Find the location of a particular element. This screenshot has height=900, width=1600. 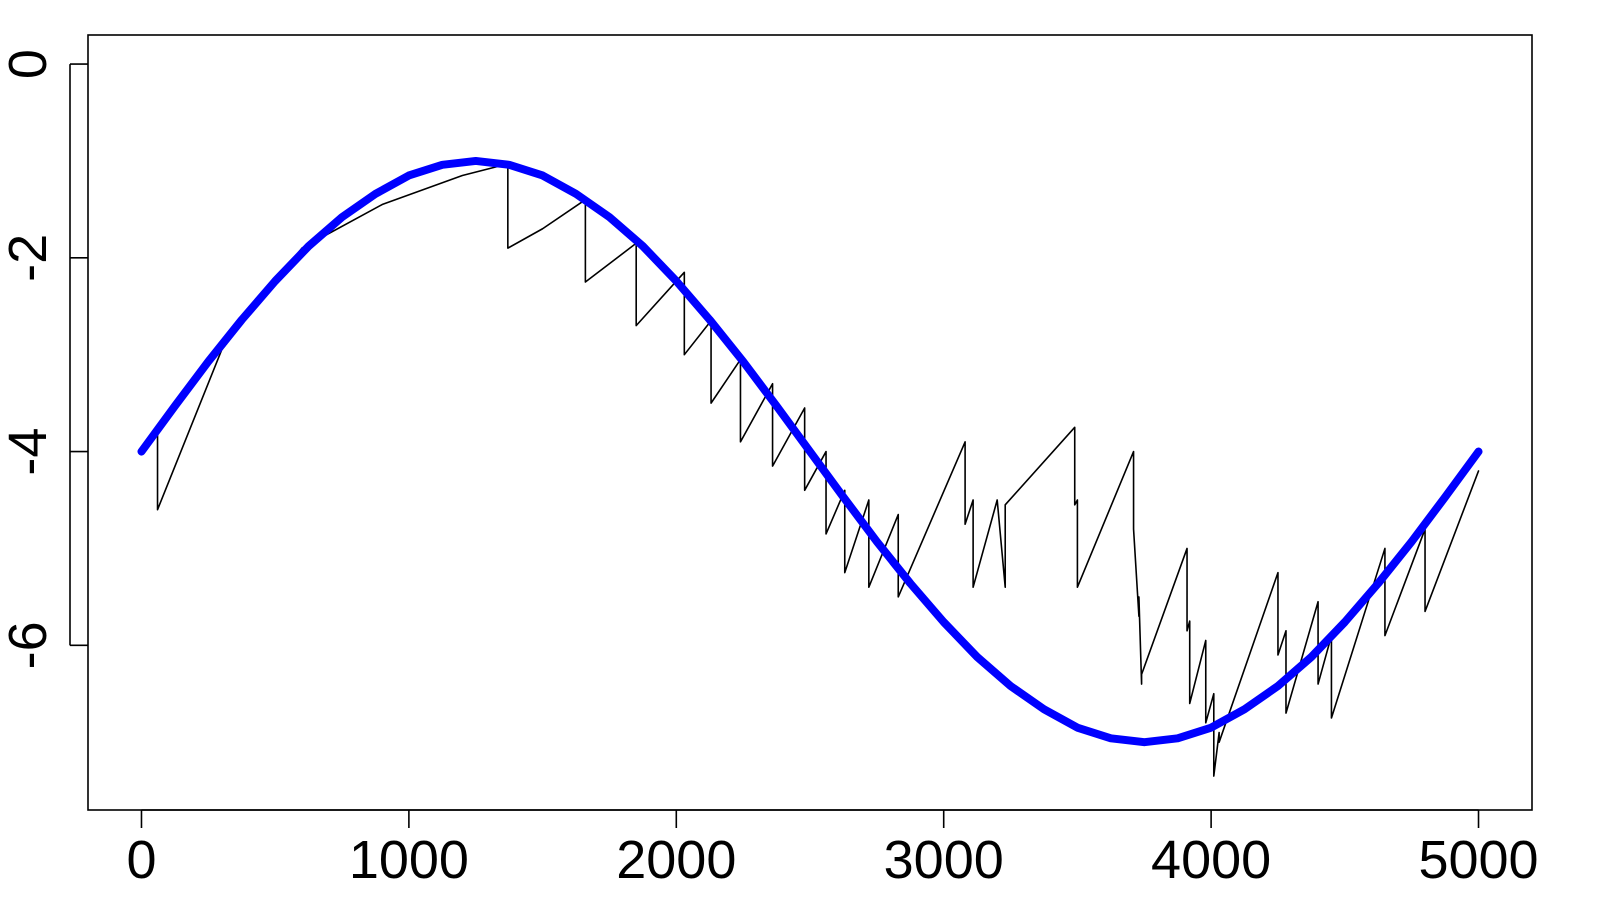

x-tick-label: 5000 is located at coordinates (1478, 860).